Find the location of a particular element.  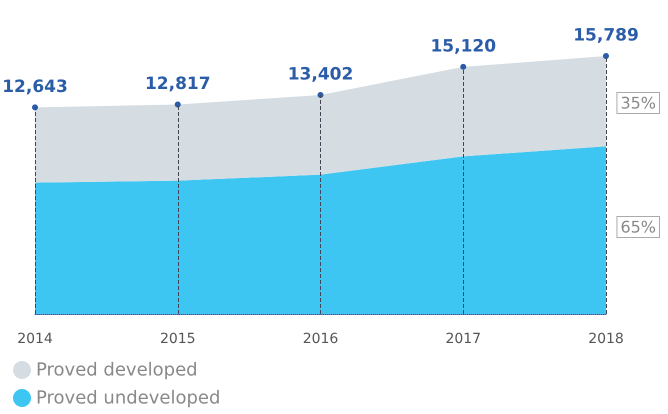

annotation: 15,789 is located at coordinates (606, 36).